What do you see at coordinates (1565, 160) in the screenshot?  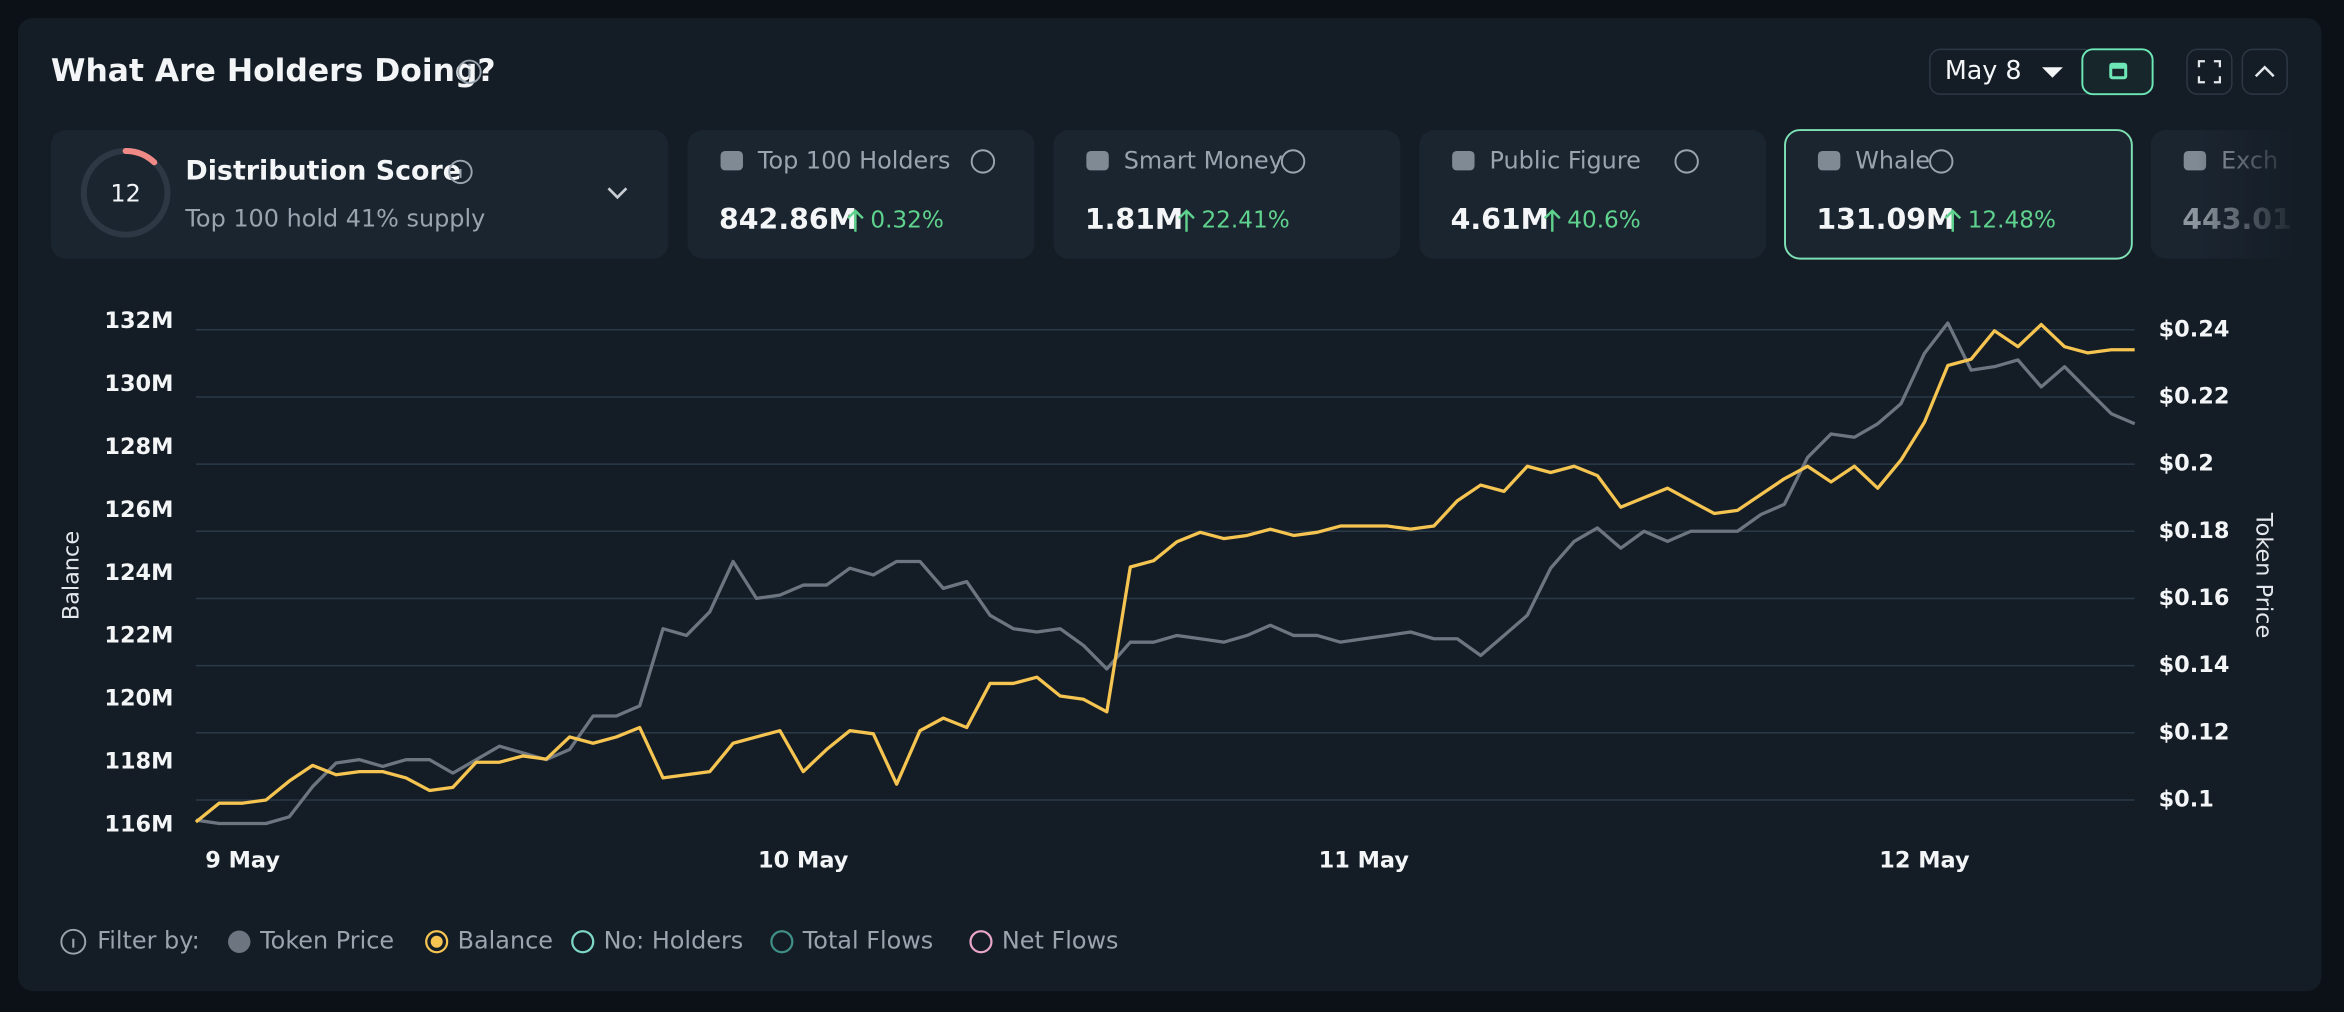 I see `card-title: Public Figure` at bounding box center [1565, 160].